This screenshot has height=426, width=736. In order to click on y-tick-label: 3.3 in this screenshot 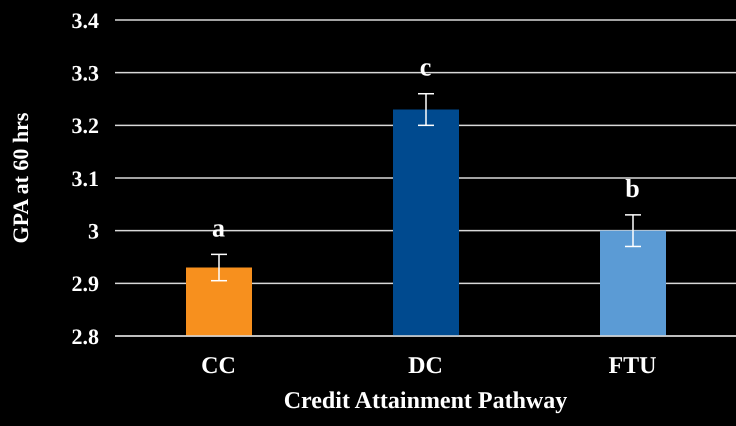, I will do `click(85, 73)`.